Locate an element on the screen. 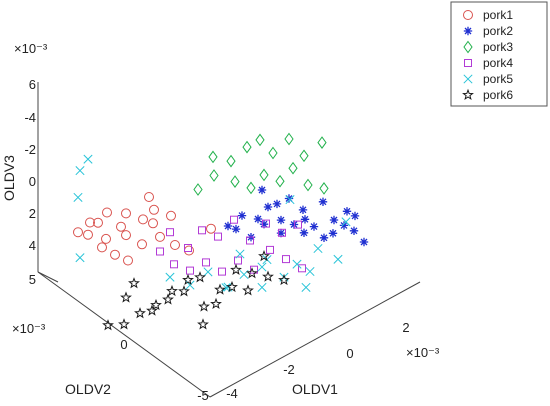 Image resolution: width=550 pixels, height=406 pixels. series-pork4 is located at coordinates (231, 245).